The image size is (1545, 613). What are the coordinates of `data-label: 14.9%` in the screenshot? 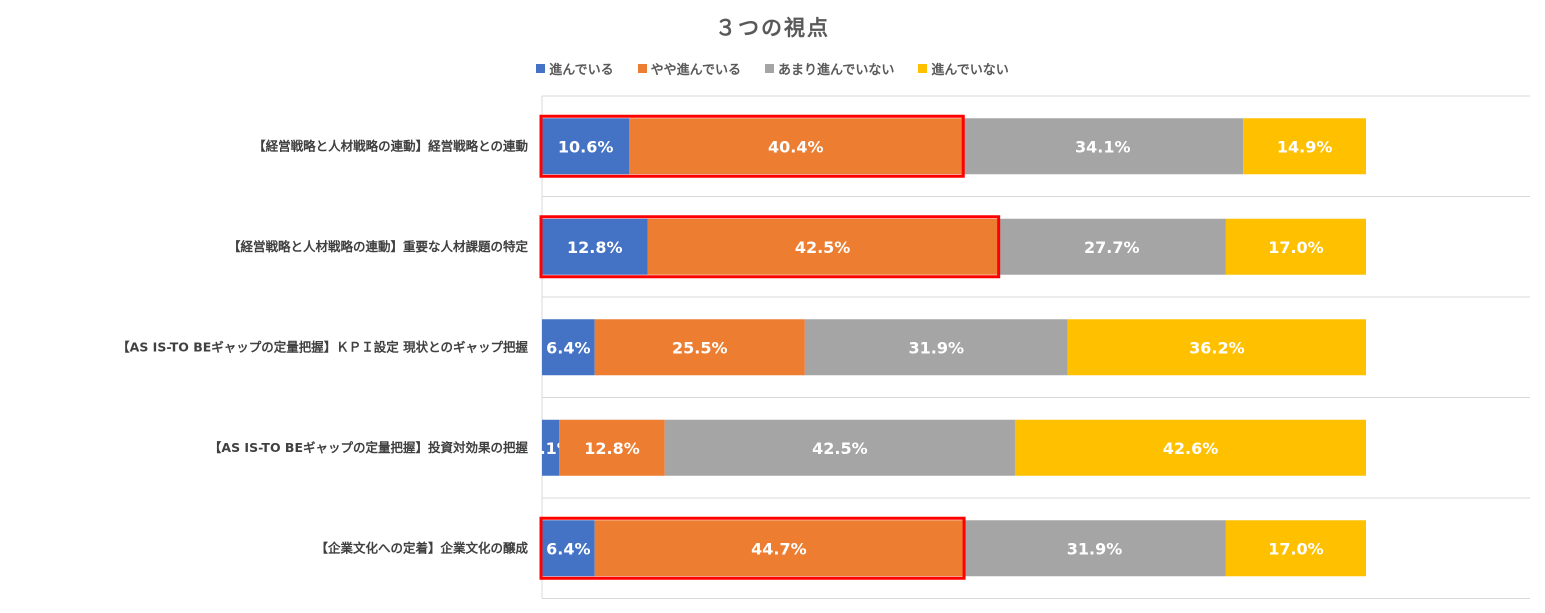 It's located at (1305, 146).